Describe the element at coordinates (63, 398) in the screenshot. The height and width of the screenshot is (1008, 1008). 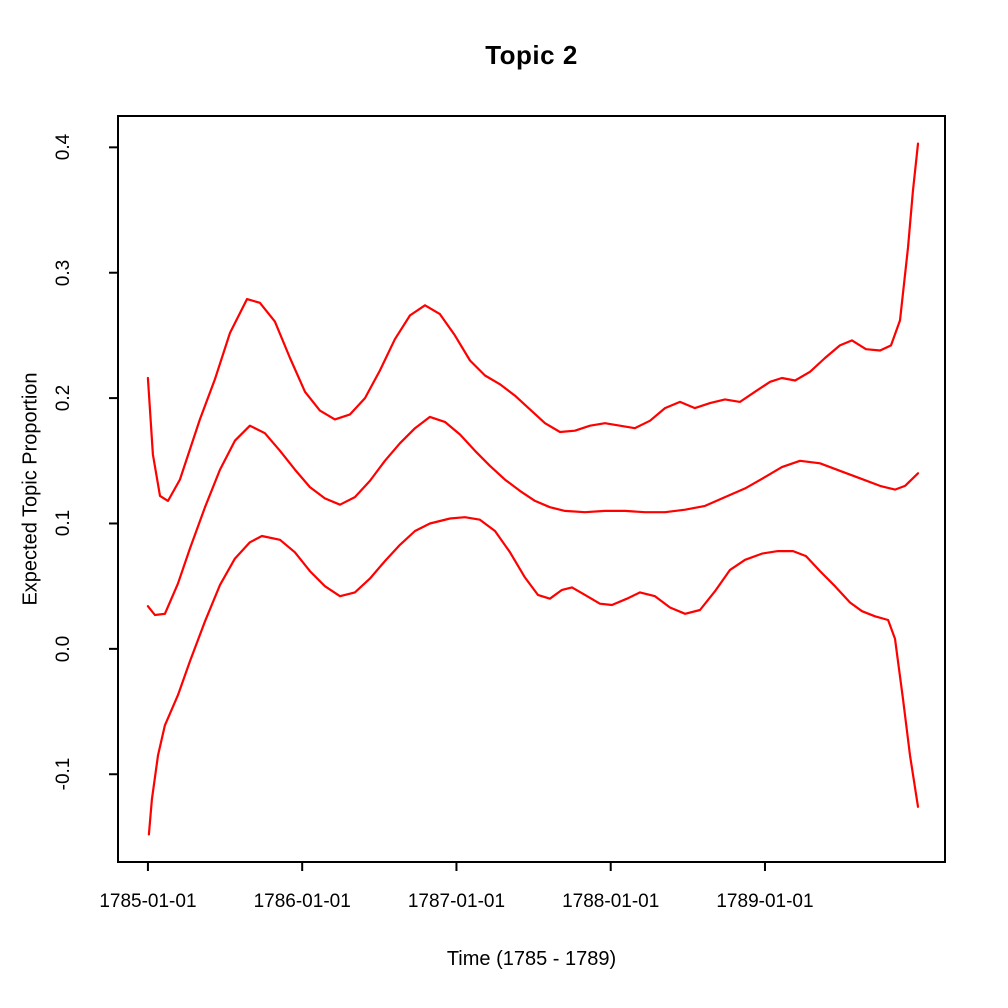
I see `y-tick-label: 0.2` at that location.